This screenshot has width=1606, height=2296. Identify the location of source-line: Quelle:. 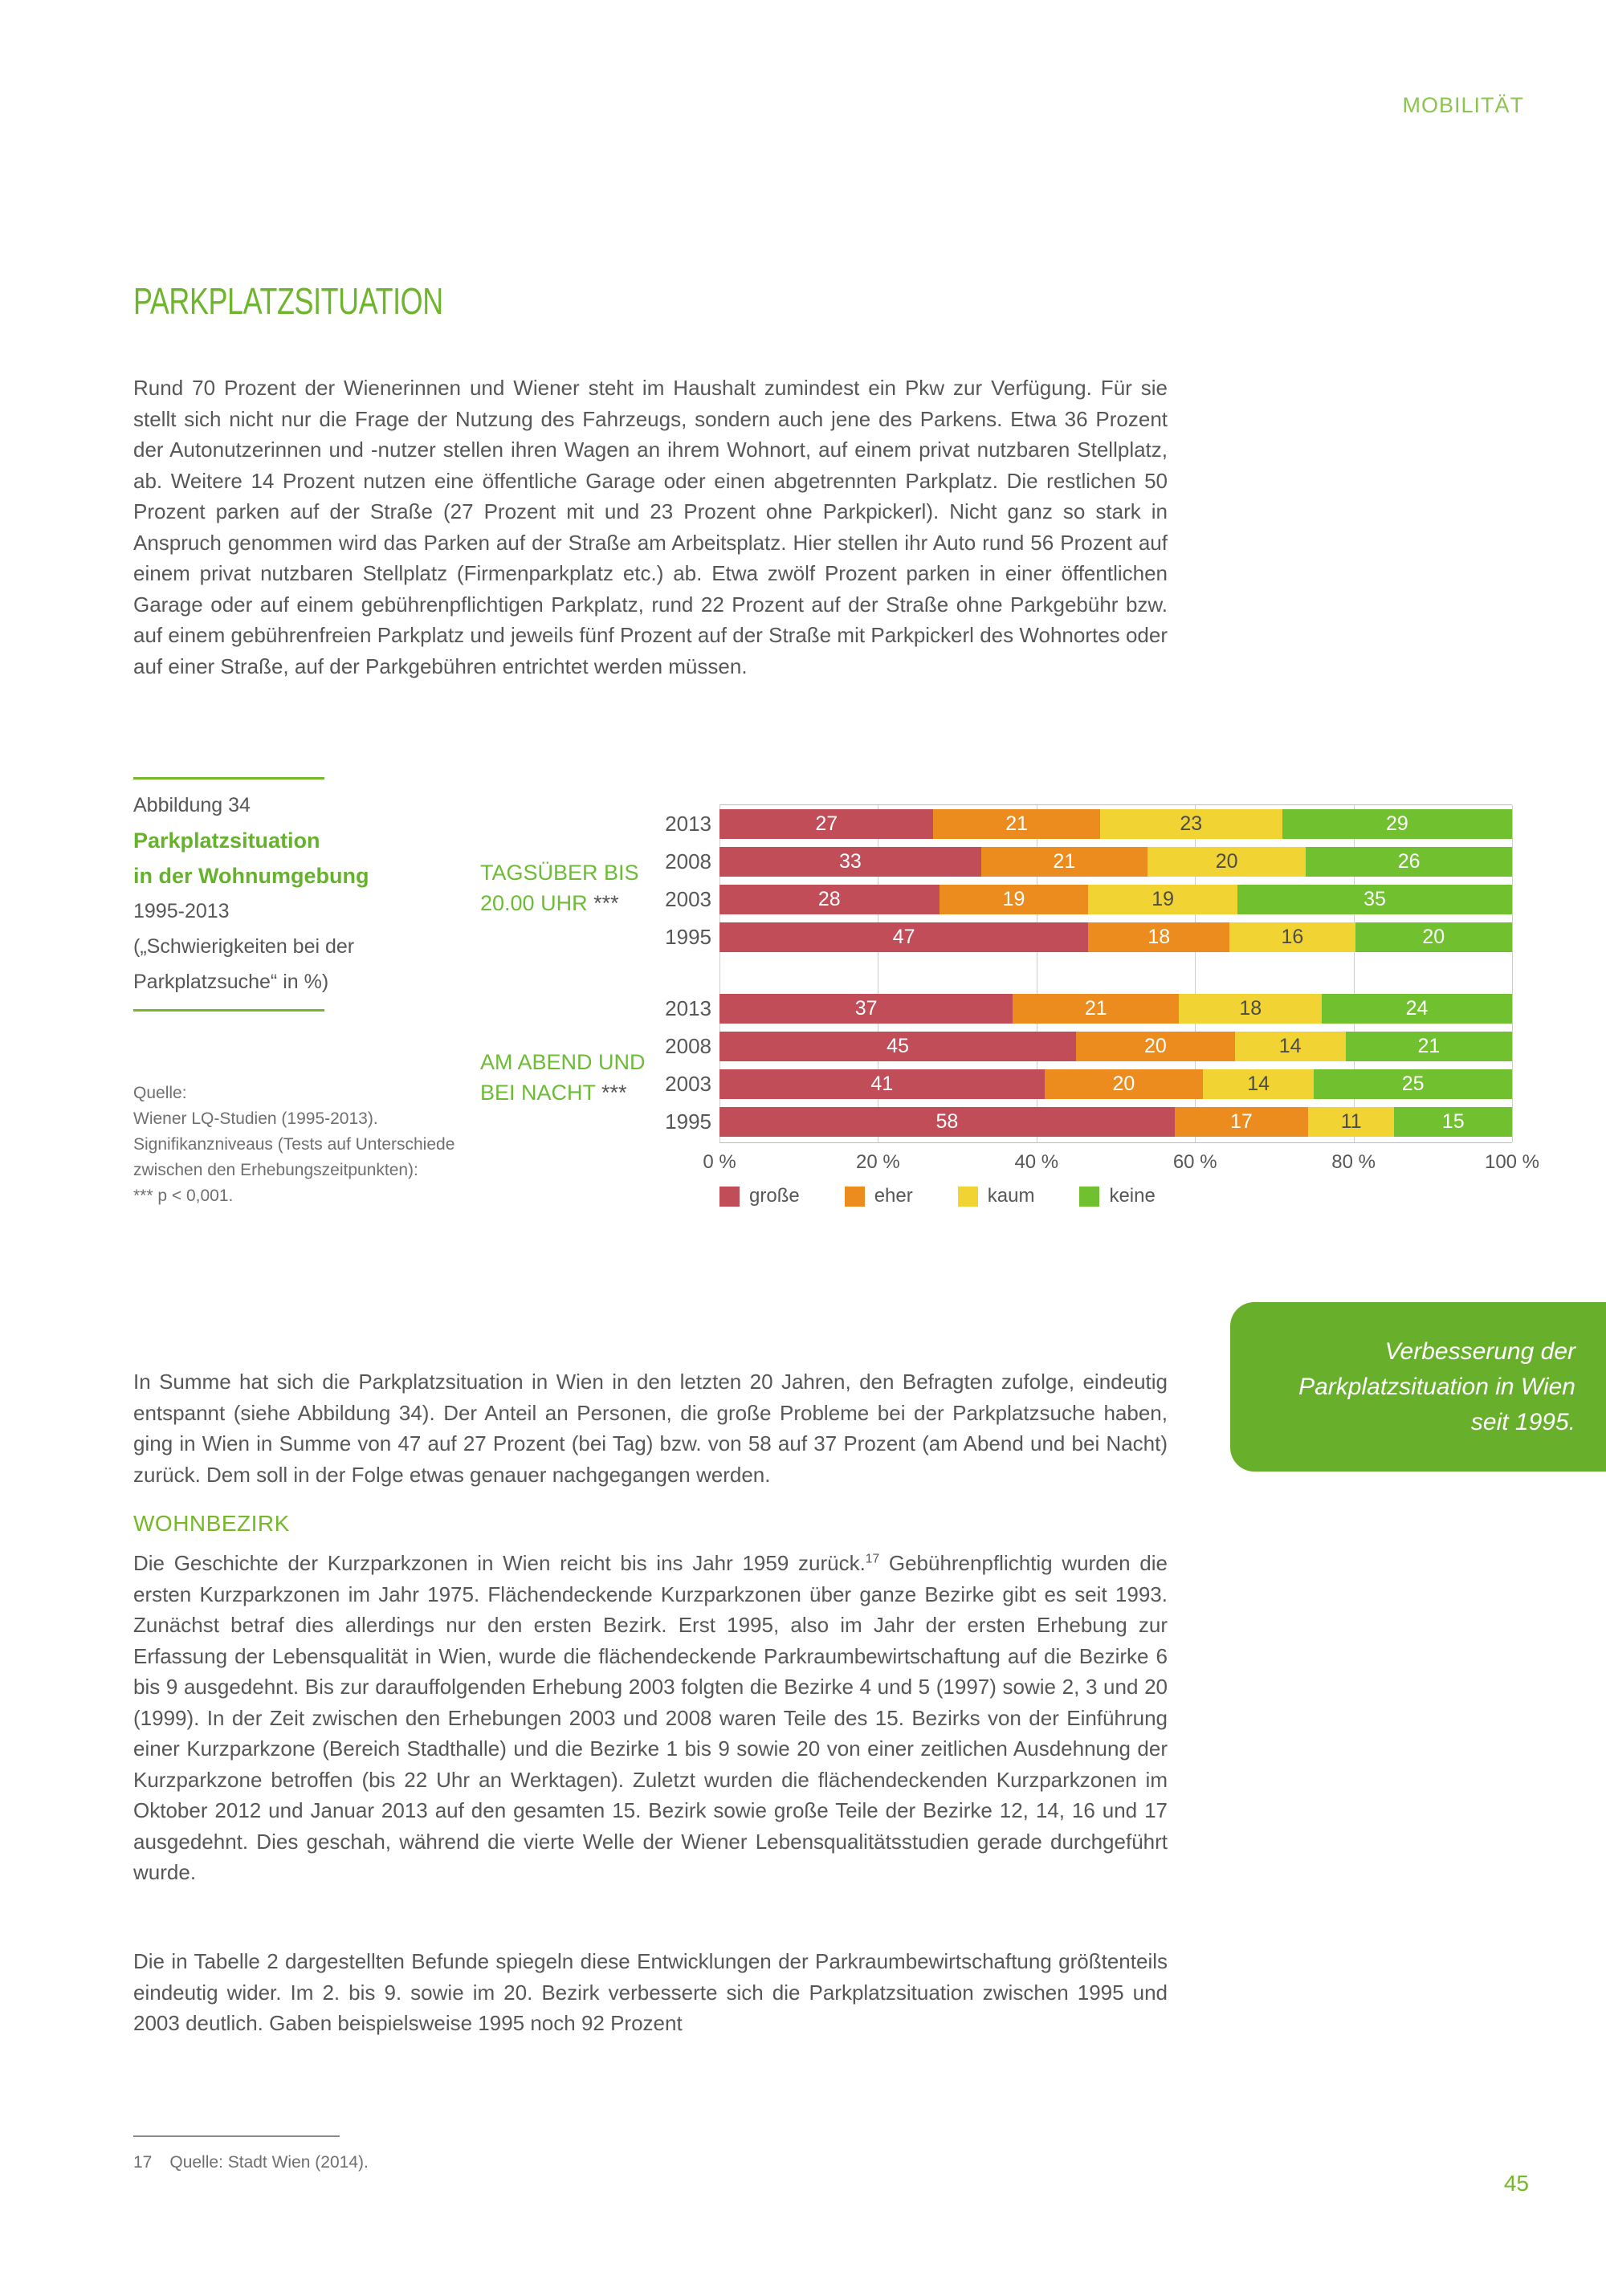
(160, 1093).